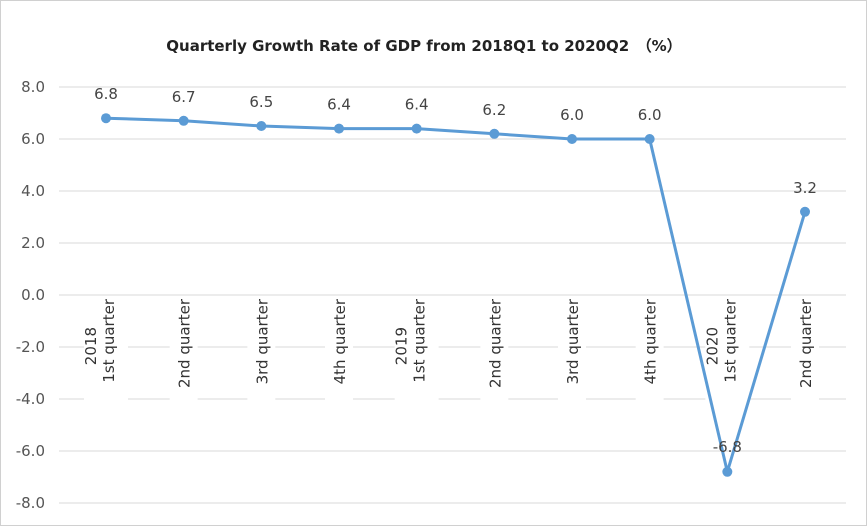 This screenshot has height=526, width=867. I want to click on x-year-label: 2019, so click(402, 346).